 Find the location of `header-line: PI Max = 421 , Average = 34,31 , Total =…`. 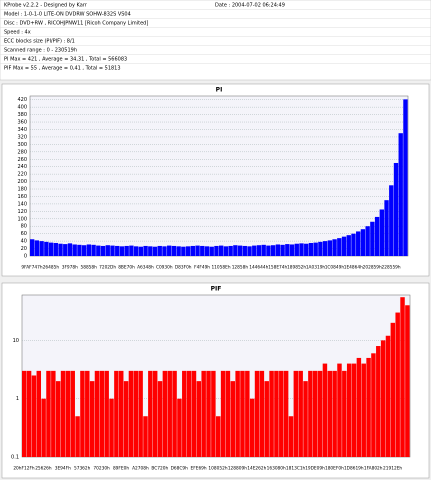

header-line: PI Max = 421 , Average = 34,31 , Total =… is located at coordinates (65, 60).